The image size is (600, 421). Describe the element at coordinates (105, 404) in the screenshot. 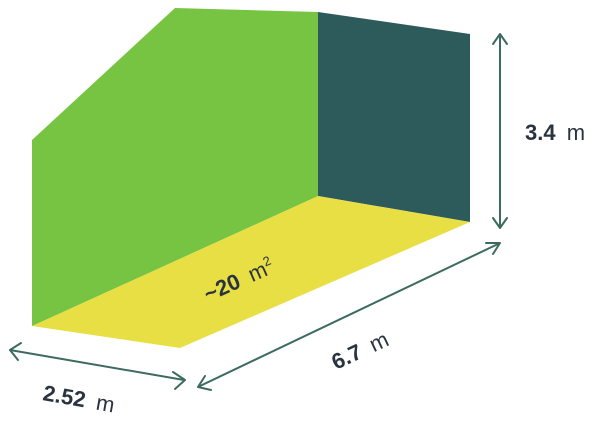

I see `width-unit: m` at that location.